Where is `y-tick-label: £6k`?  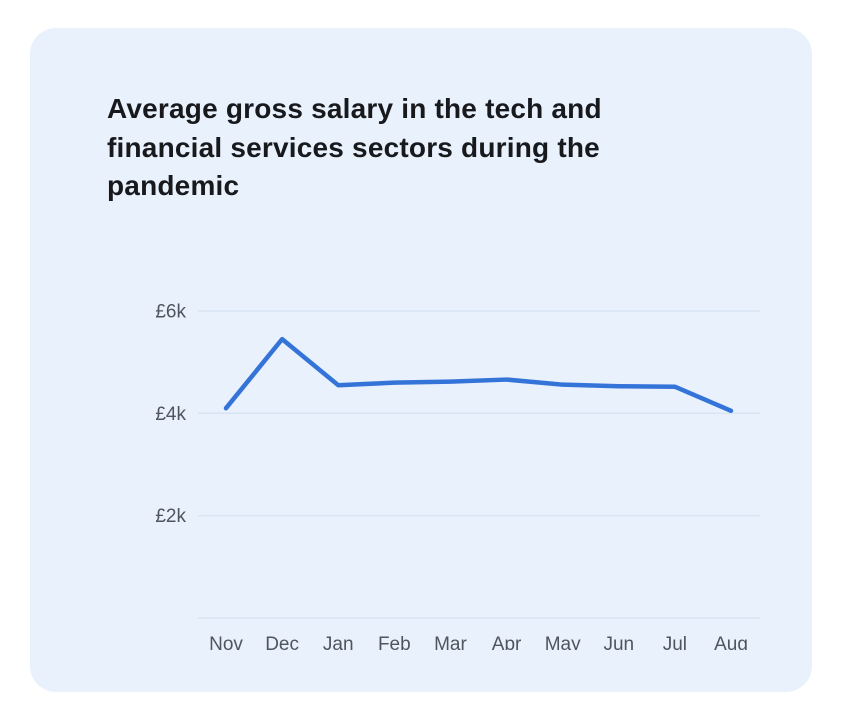 y-tick-label: £6k is located at coordinates (170, 312).